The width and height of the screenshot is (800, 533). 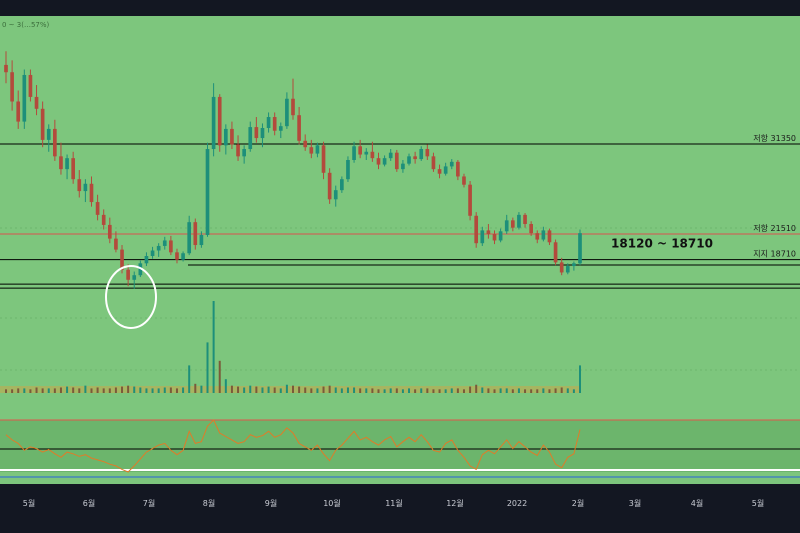 What do you see at coordinates (455, 503) in the screenshot?
I see `x-tick-label: 12월` at bounding box center [455, 503].